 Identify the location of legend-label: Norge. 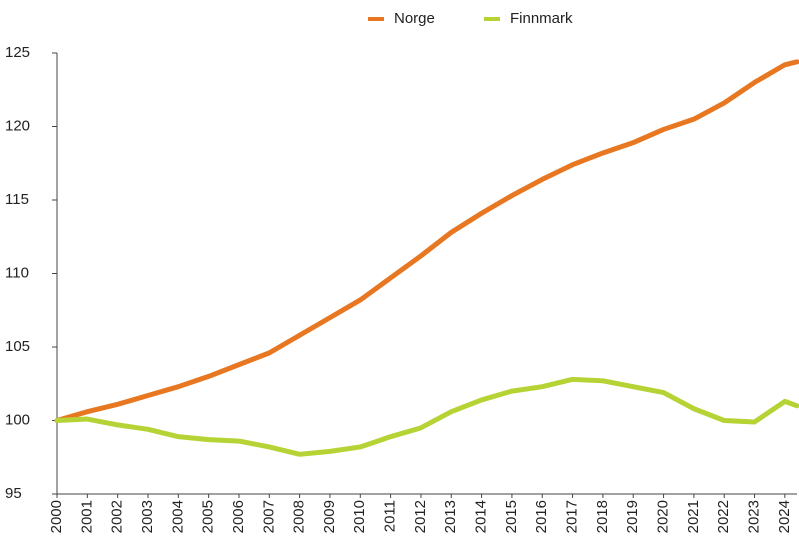
(414, 18).